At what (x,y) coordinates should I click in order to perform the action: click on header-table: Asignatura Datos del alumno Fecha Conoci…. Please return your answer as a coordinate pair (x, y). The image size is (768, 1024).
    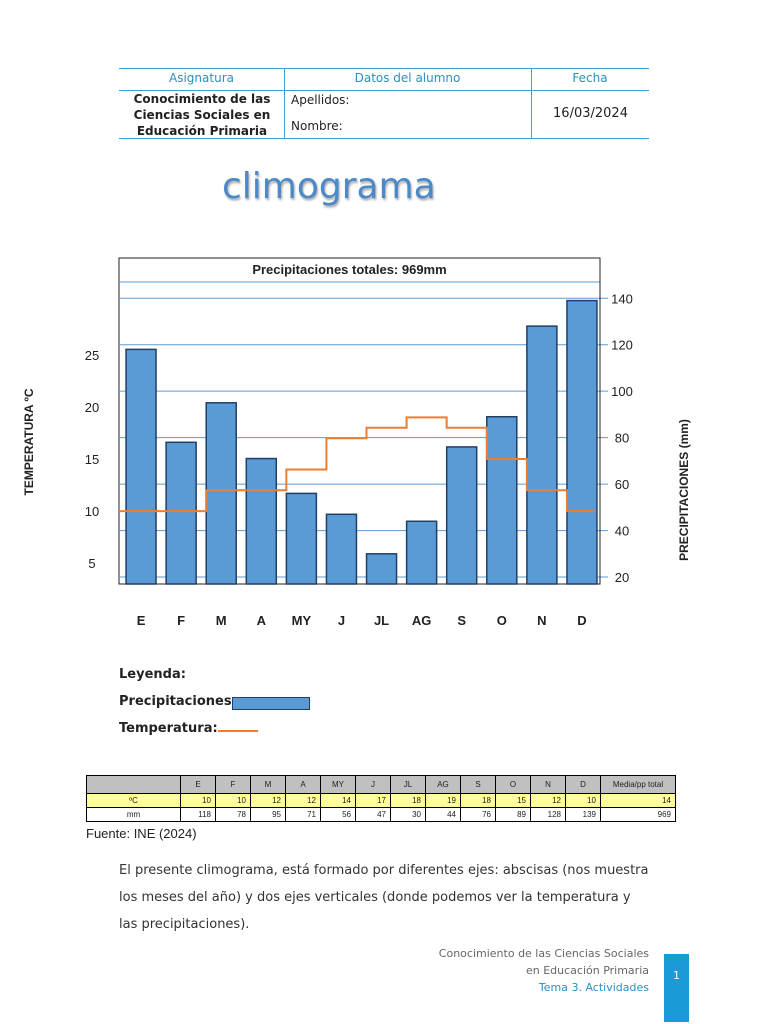
    Looking at the image, I should click on (384, 104).